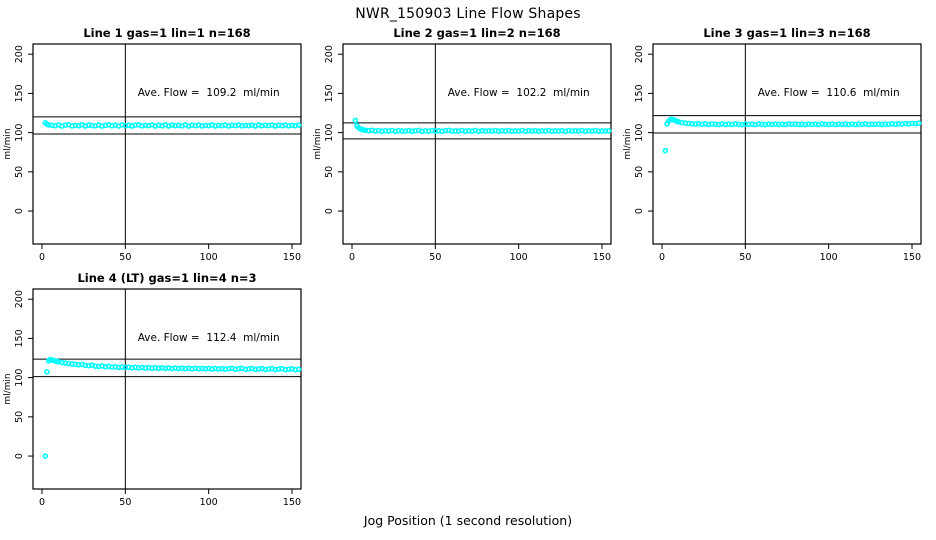 The width and height of the screenshot is (936, 540). Describe the element at coordinates (468, 520) in the screenshot. I see `x-axis-label: Jog Position (1 second resolution)` at that location.